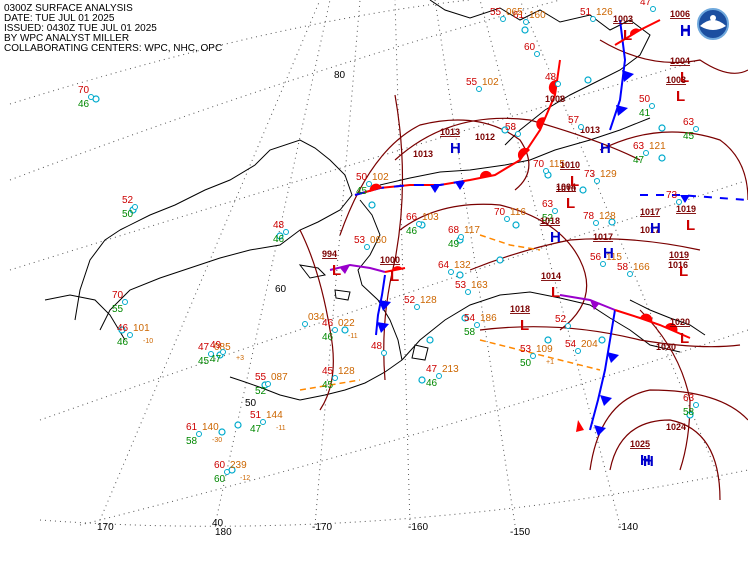 Image resolution: width=748 pixels, height=562 pixels. I want to click on station-temperature: 51, so click(256, 415).